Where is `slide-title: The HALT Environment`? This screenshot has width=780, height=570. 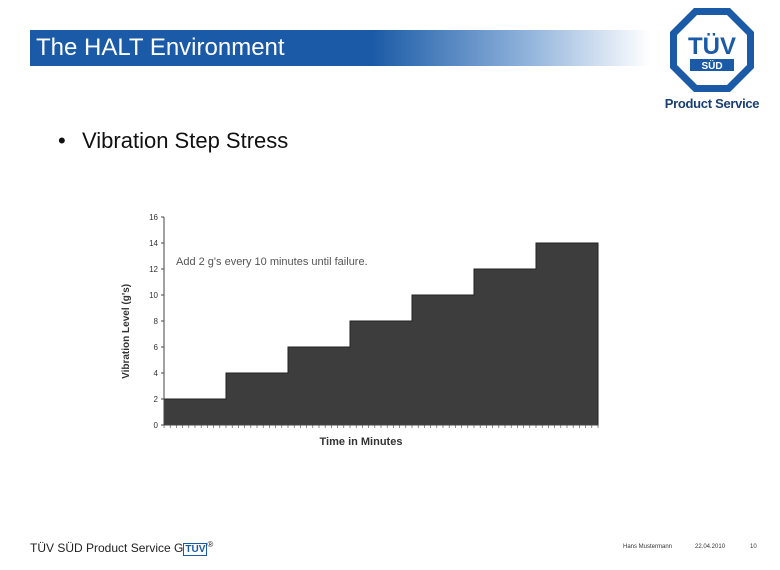 slide-title: The HALT Environment is located at coordinates (160, 47).